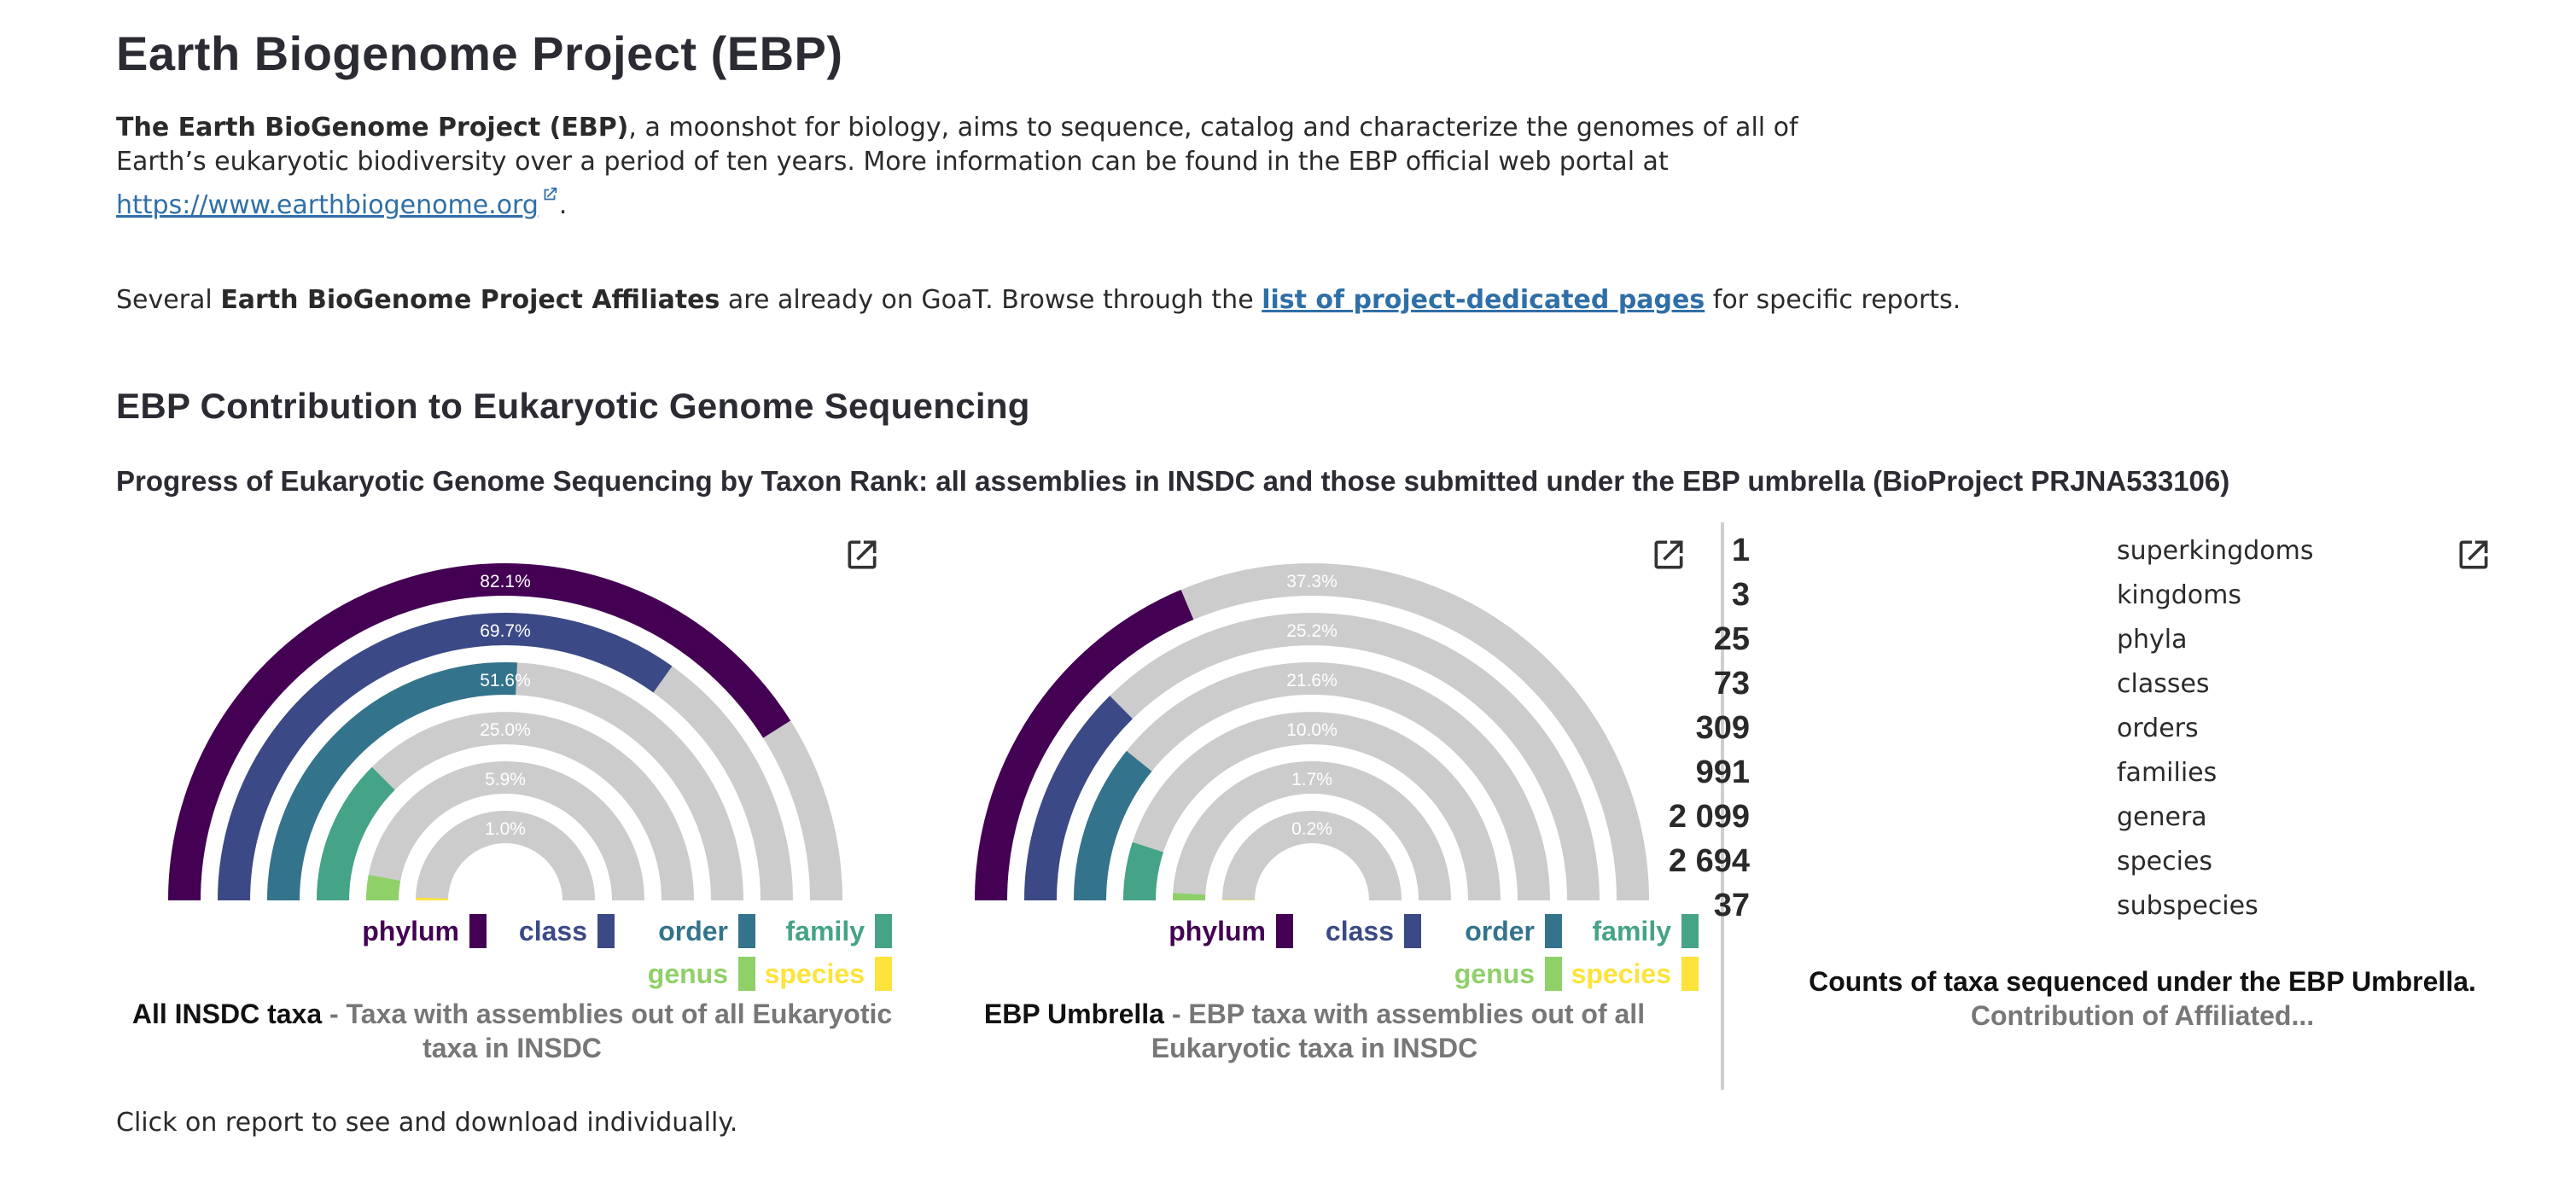  Describe the element at coordinates (372, 128) in the screenshot. I see `intro-bold-lead: The Earth BioGenome Project (EBP)` at that location.